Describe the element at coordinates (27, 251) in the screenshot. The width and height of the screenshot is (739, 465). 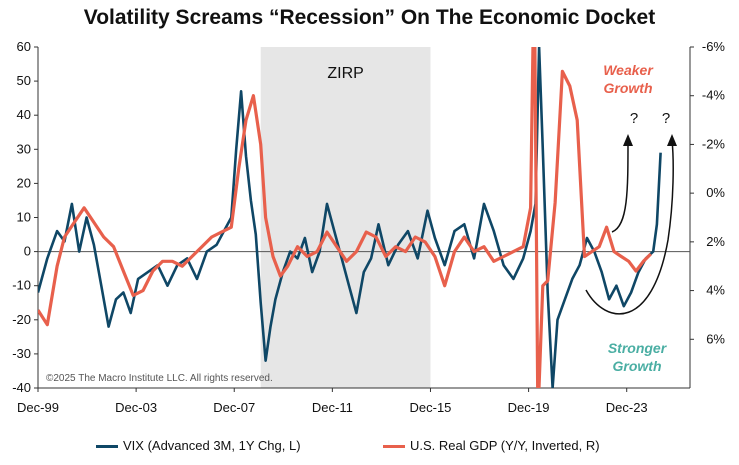
I see `left-tick-label: 0` at that location.